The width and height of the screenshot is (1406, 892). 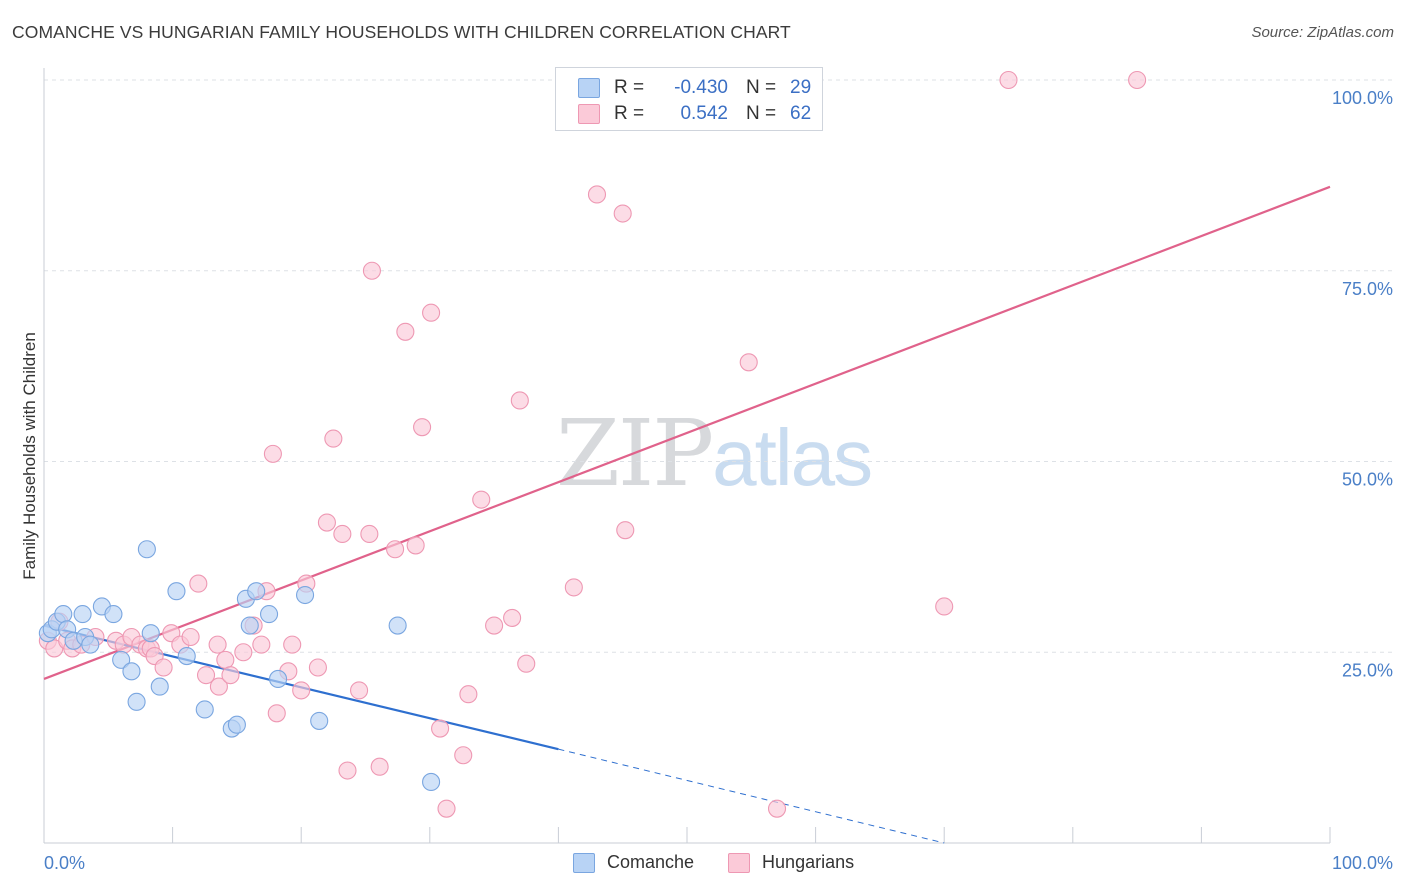 What do you see at coordinates (29, 456) in the screenshot?
I see `y-axis-title: Family Households with Children` at bounding box center [29, 456].